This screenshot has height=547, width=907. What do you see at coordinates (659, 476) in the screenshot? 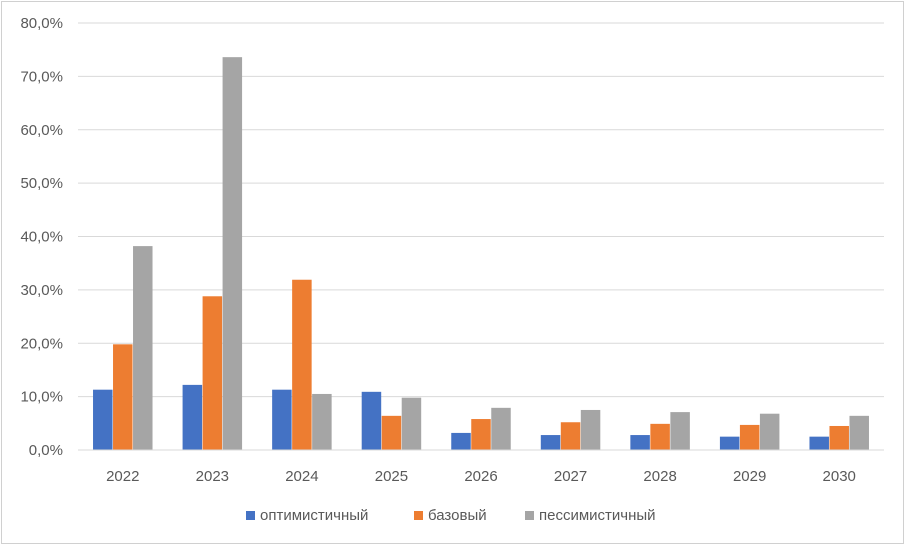
I see `x-tick-label: 2028` at bounding box center [659, 476].